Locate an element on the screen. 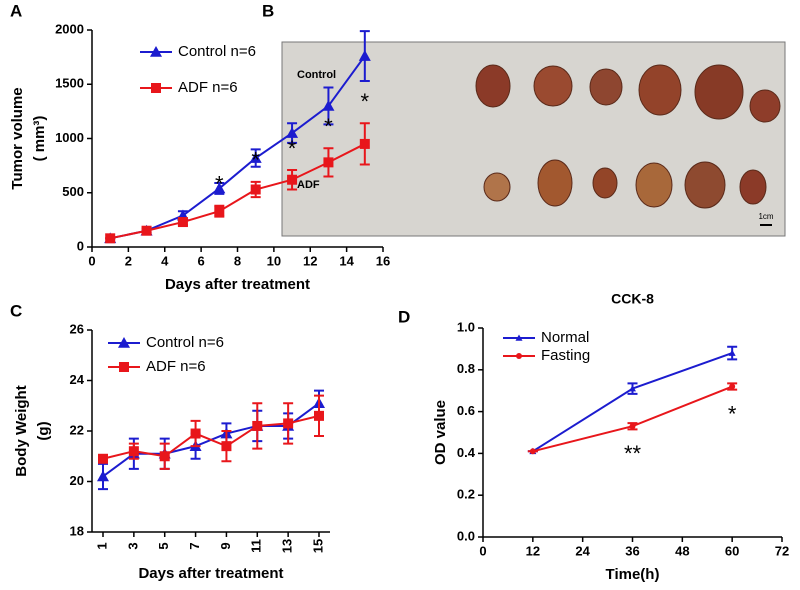  y-axis-label: OD value is located at coordinates (440, 432).